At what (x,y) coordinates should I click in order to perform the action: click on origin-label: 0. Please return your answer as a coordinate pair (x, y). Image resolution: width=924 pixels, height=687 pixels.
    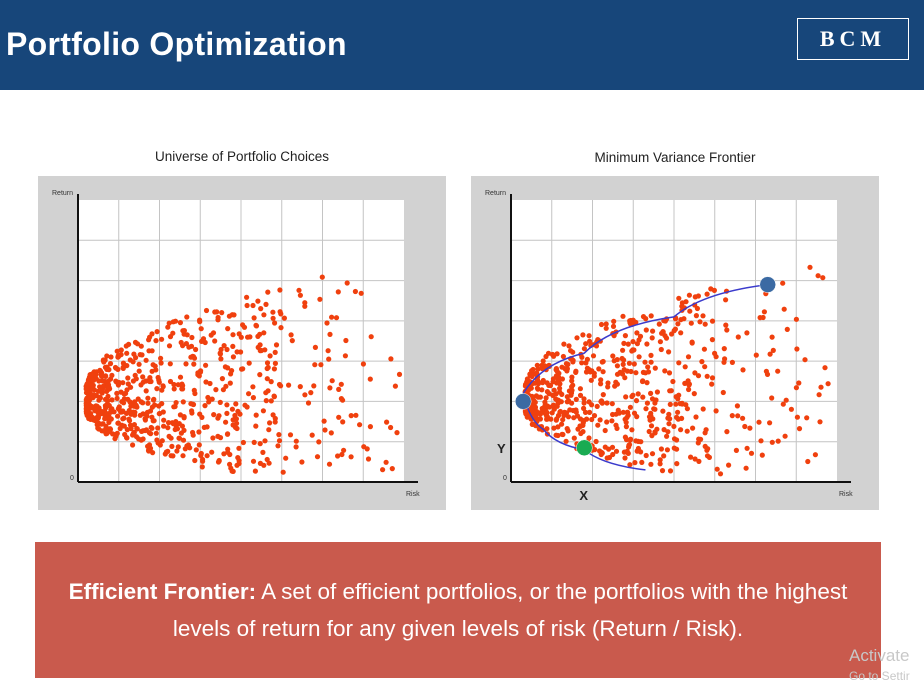
    Looking at the image, I should click on (72, 478).